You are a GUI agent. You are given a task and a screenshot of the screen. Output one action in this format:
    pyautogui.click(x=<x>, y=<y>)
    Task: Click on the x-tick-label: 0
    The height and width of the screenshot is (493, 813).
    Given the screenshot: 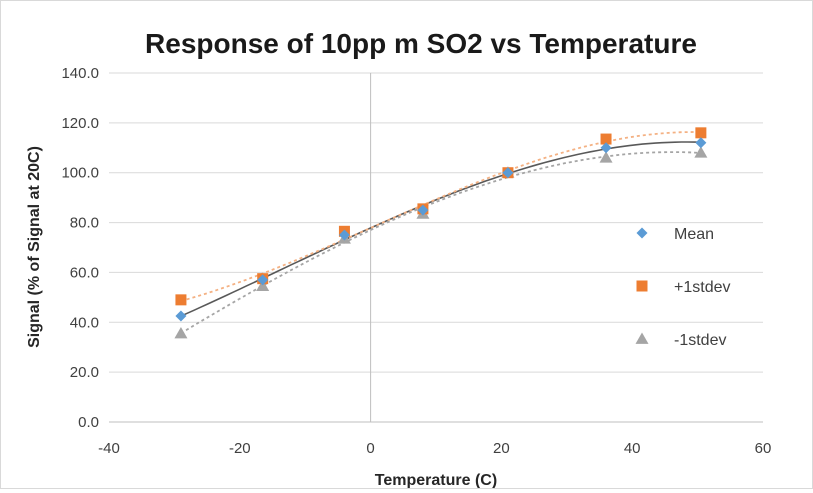 What is the action you would take?
    pyautogui.click(x=370, y=448)
    